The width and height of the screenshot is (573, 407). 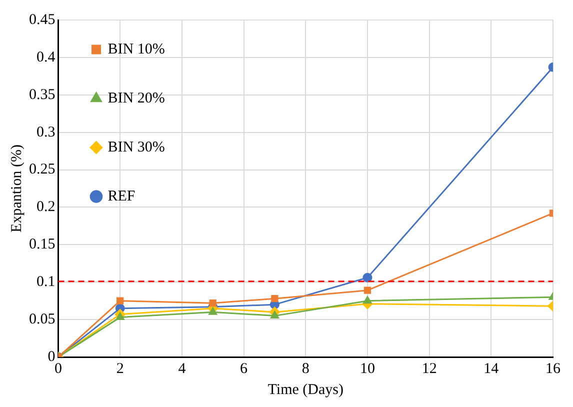 I want to click on y-tick-label: 0.45, so click(x=42, y=20).